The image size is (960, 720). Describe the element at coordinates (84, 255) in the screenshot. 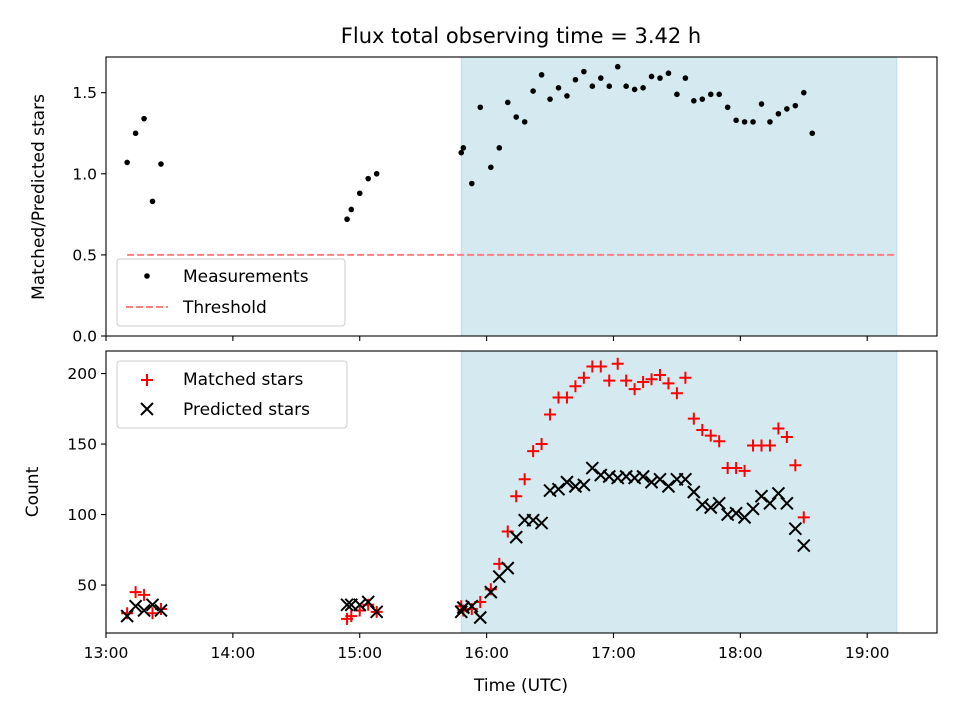

I see `y-tick-label: 0.5` at that location.